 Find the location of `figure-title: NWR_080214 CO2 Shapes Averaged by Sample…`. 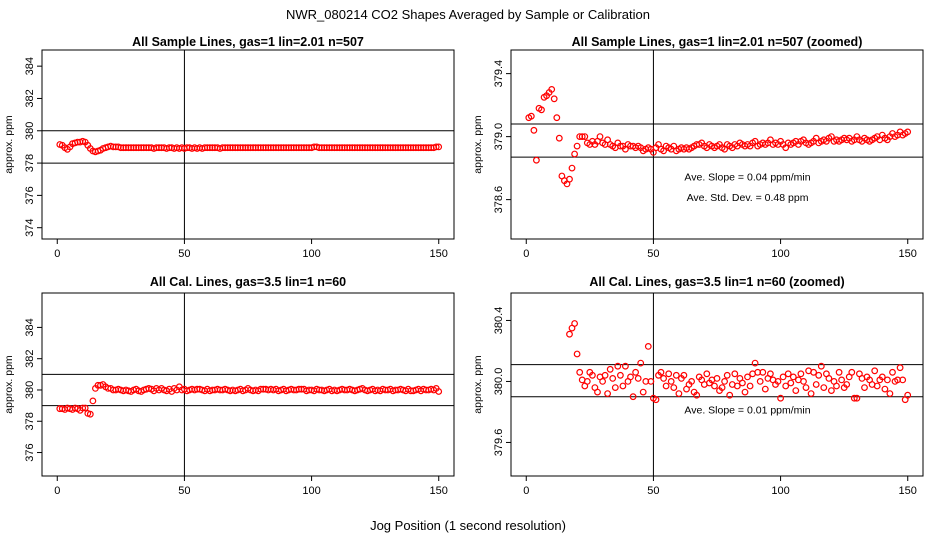

figure-title: NWR_080214 CO2 Shapes Averaged by Sample… is located at coordinates (468, 14).